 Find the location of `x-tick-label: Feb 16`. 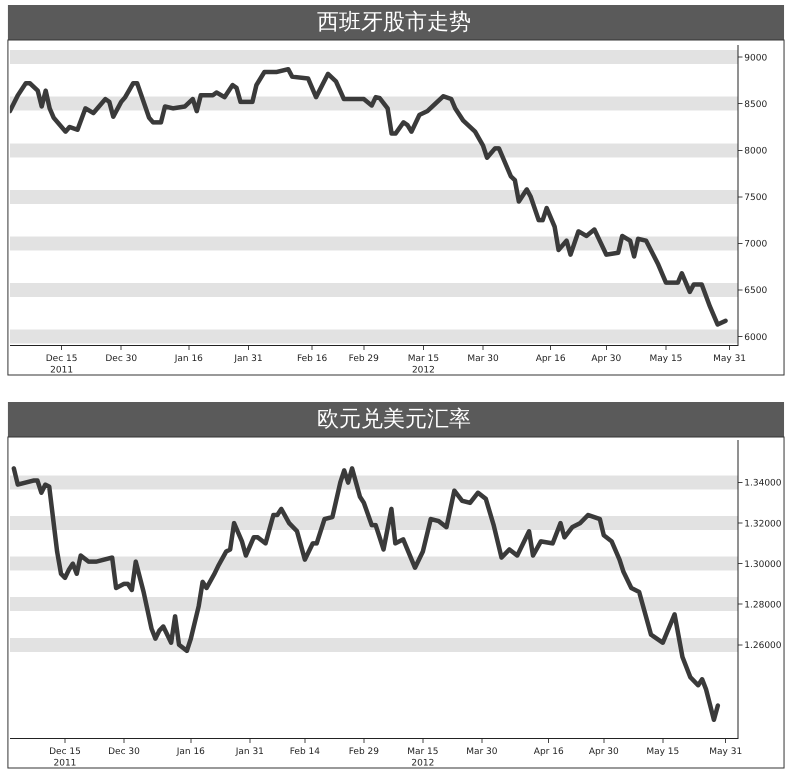

x-tick-label: Feb 16 is located at coordinates (312, 359).